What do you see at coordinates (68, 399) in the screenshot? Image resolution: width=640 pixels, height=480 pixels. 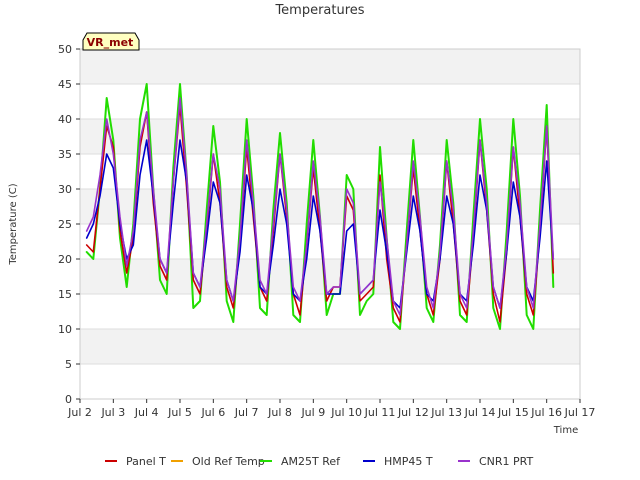 I see `y-tick-label: 0` at bounding box center [68, 399].